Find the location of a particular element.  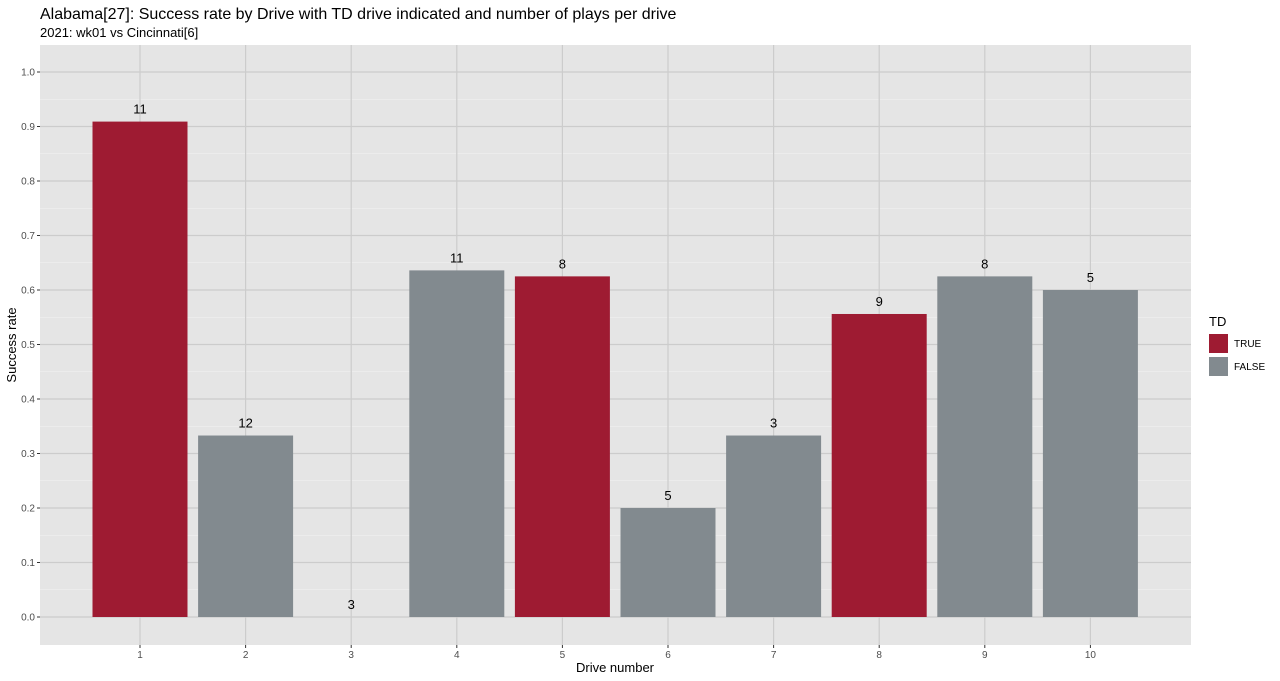

data-label-drive-2: 12 is located at coordinates (245, 423).